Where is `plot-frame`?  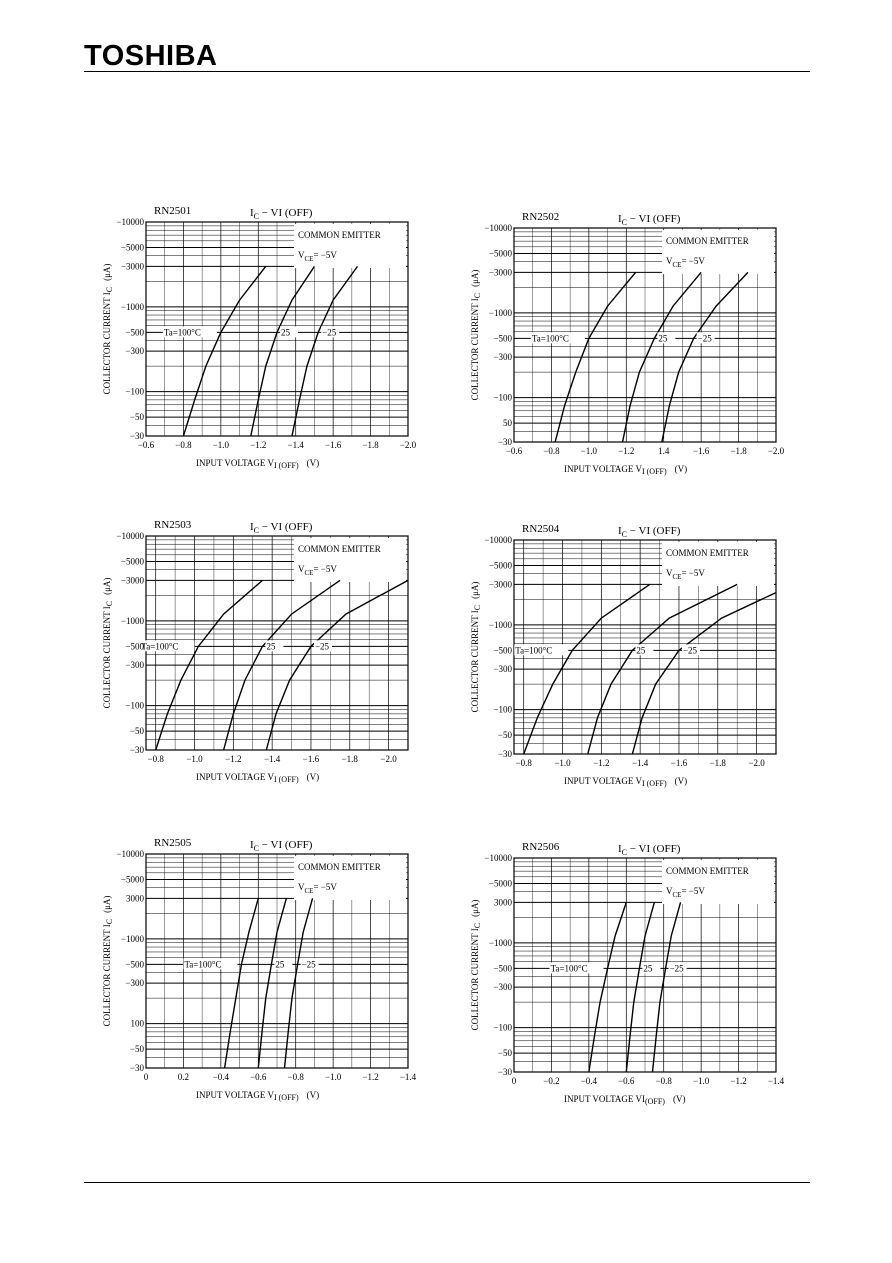 plot-frame is located at coordinates (645, 647).